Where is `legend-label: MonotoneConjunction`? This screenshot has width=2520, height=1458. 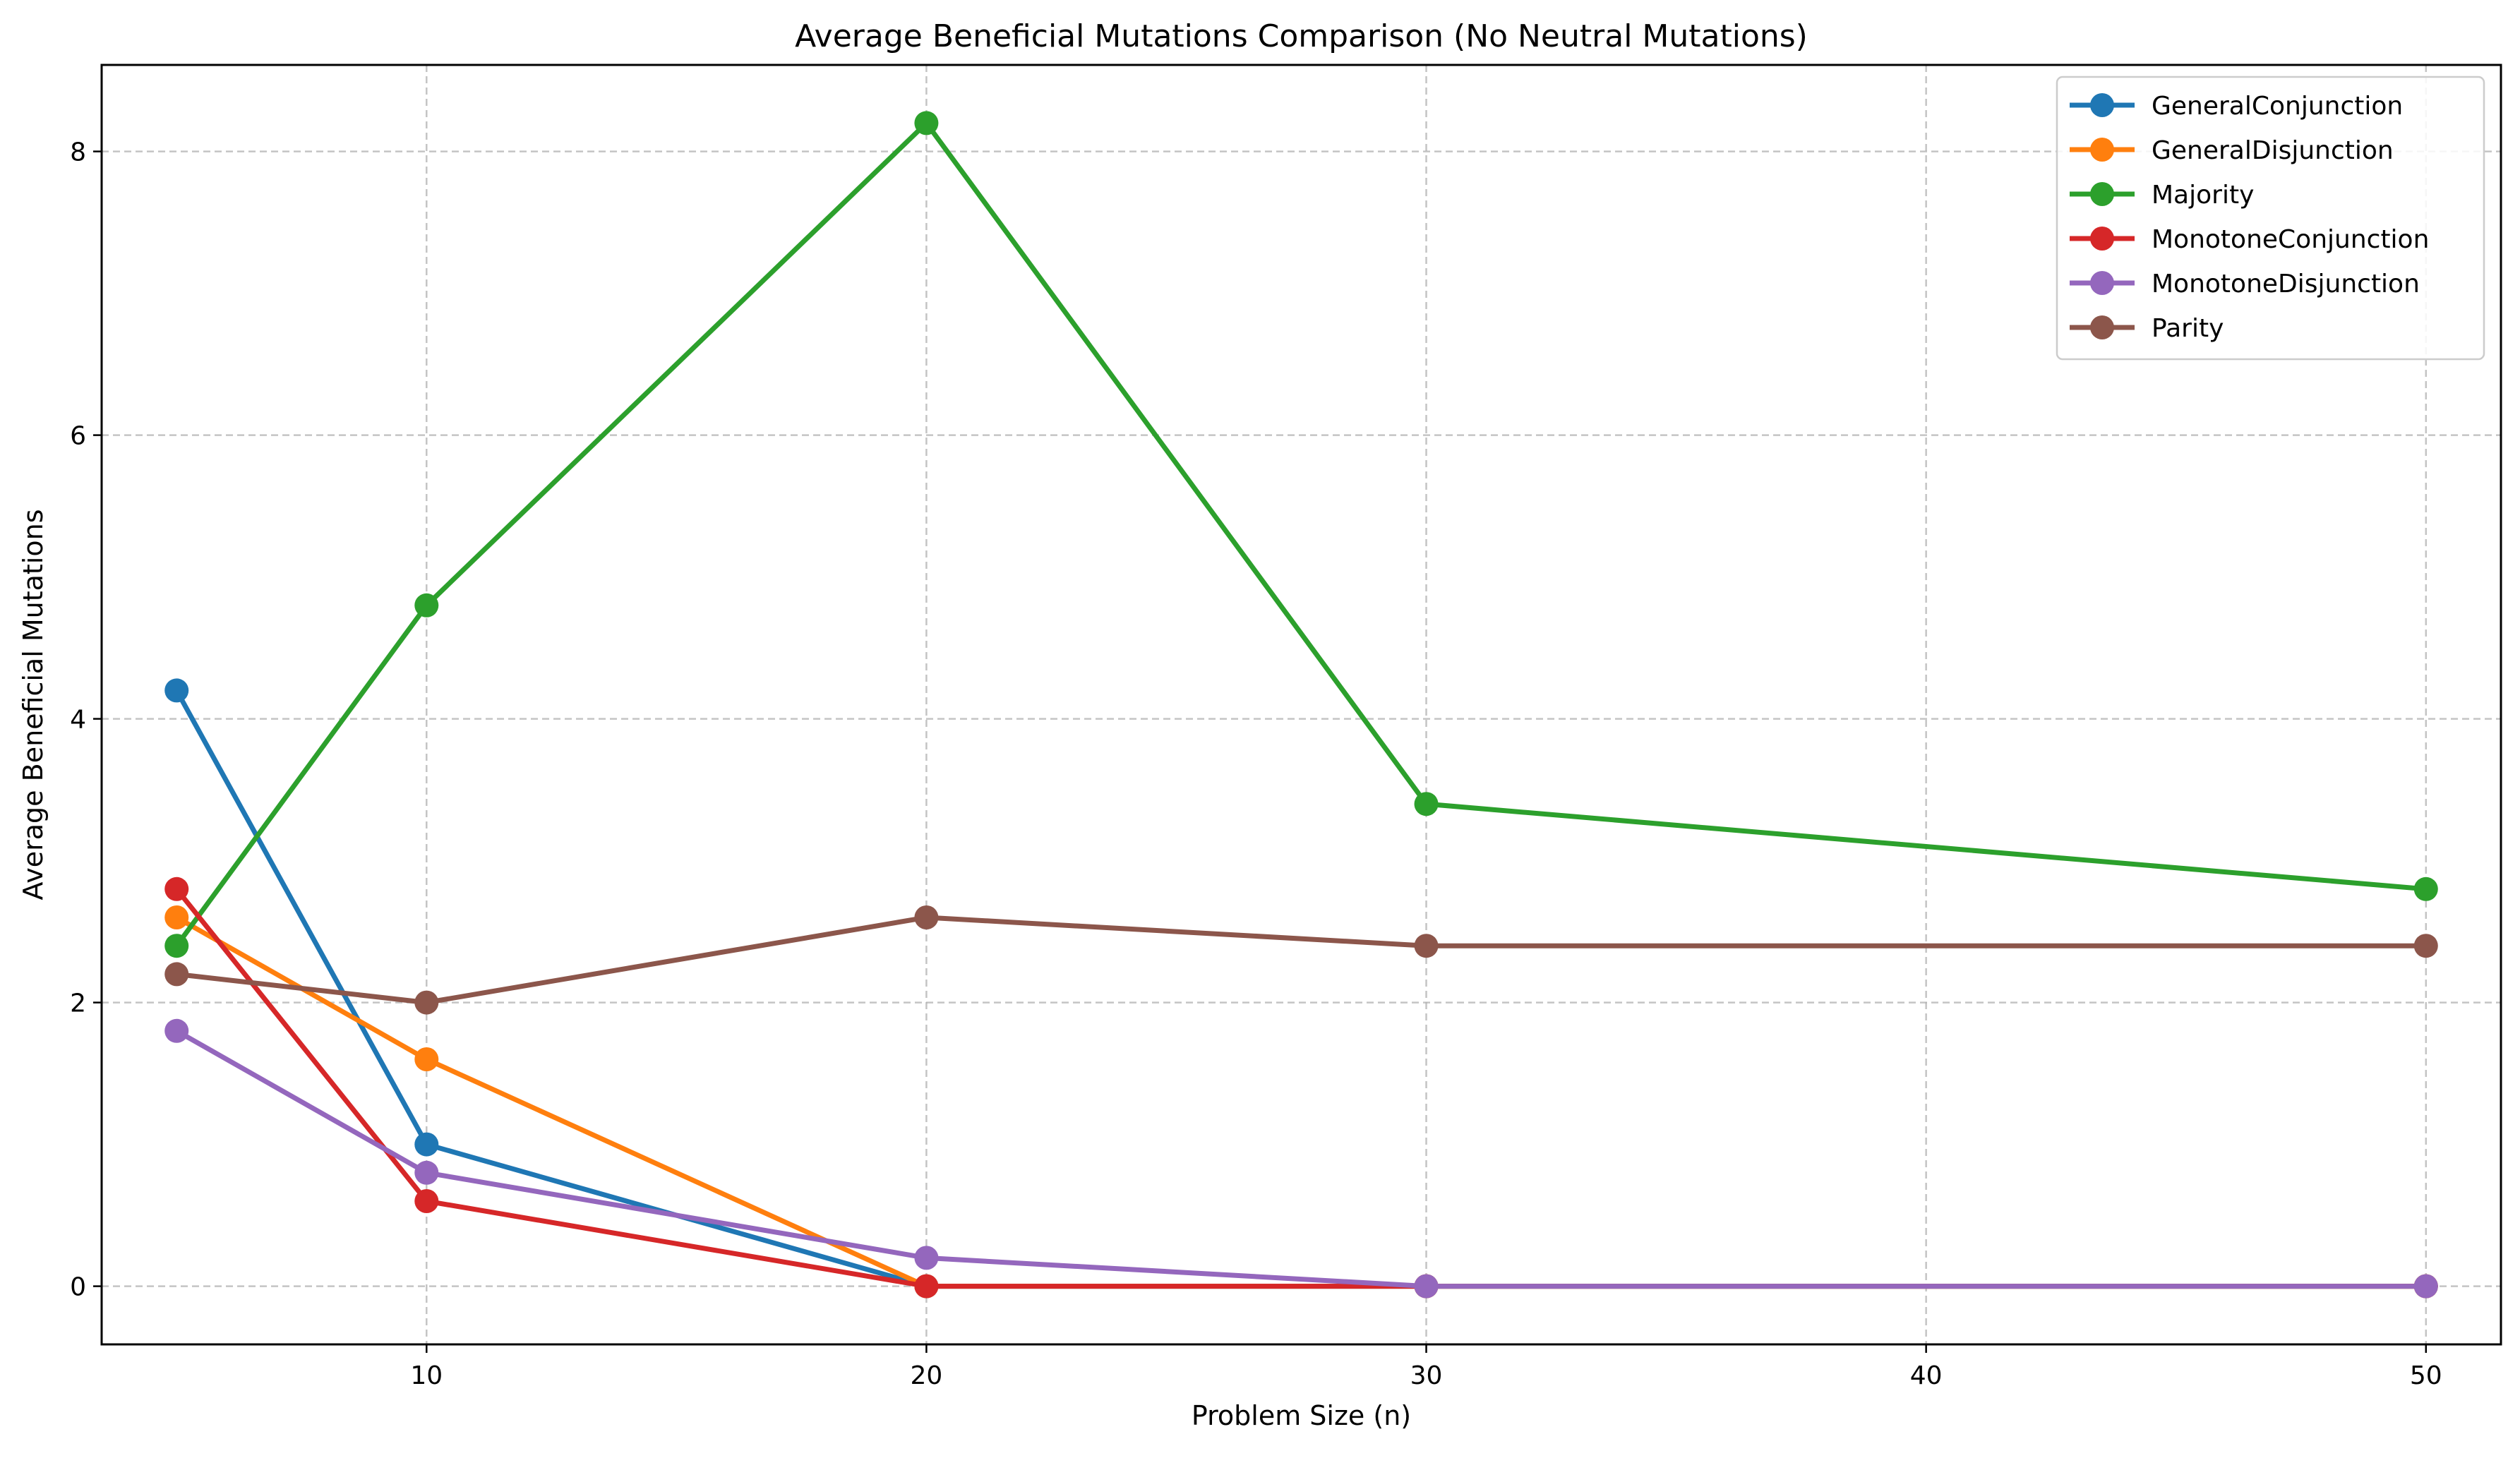 legend-label: MonotoneConjunction is located at coordinates (2290, 239).